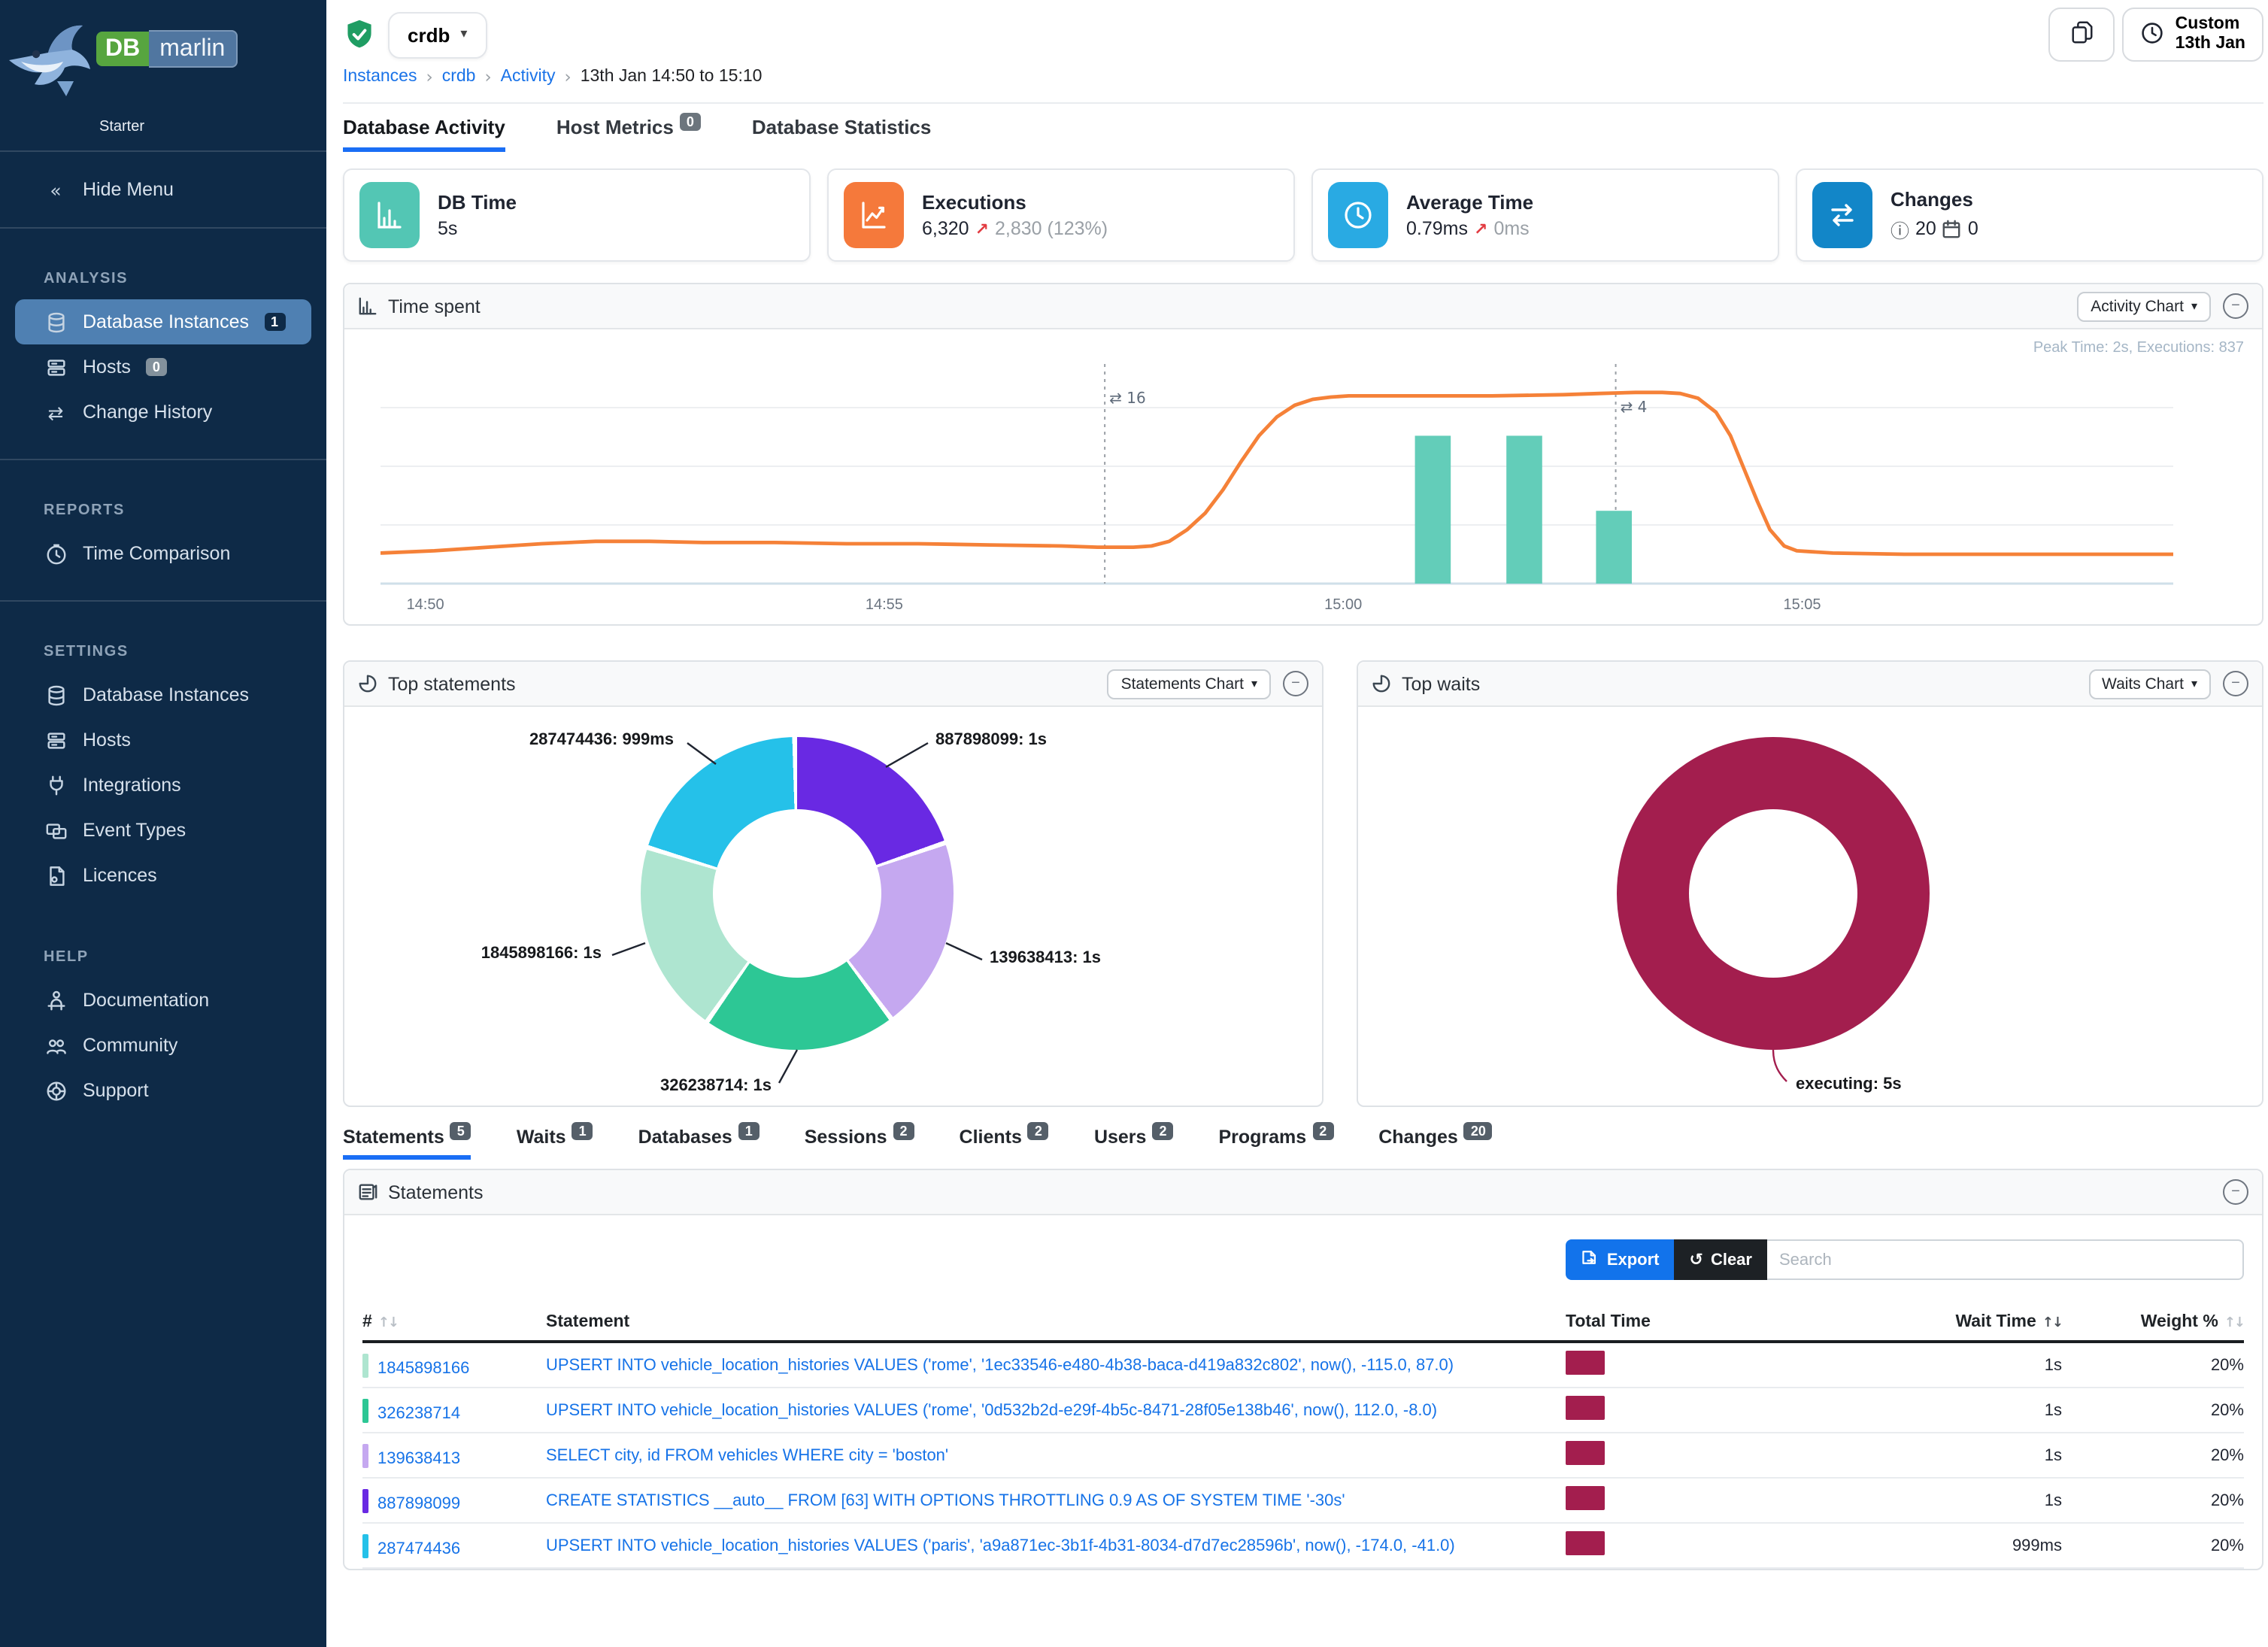 This screenshot has width=2268, height=1647. What do you see at coordinates (163, 412) in the screenshot?
I see `sidebar-item-change-history: ⇄ Change History` at bounding box center [163, 412].